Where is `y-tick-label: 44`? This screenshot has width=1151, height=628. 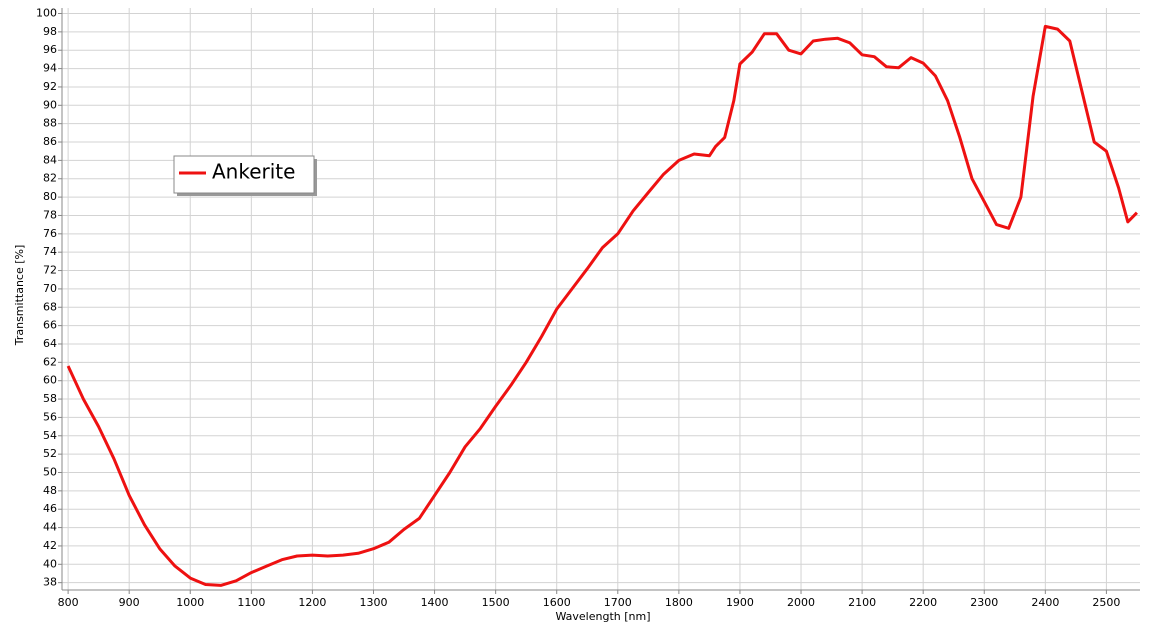 y-tick-label: 44 is located at coordinates (50, 527).